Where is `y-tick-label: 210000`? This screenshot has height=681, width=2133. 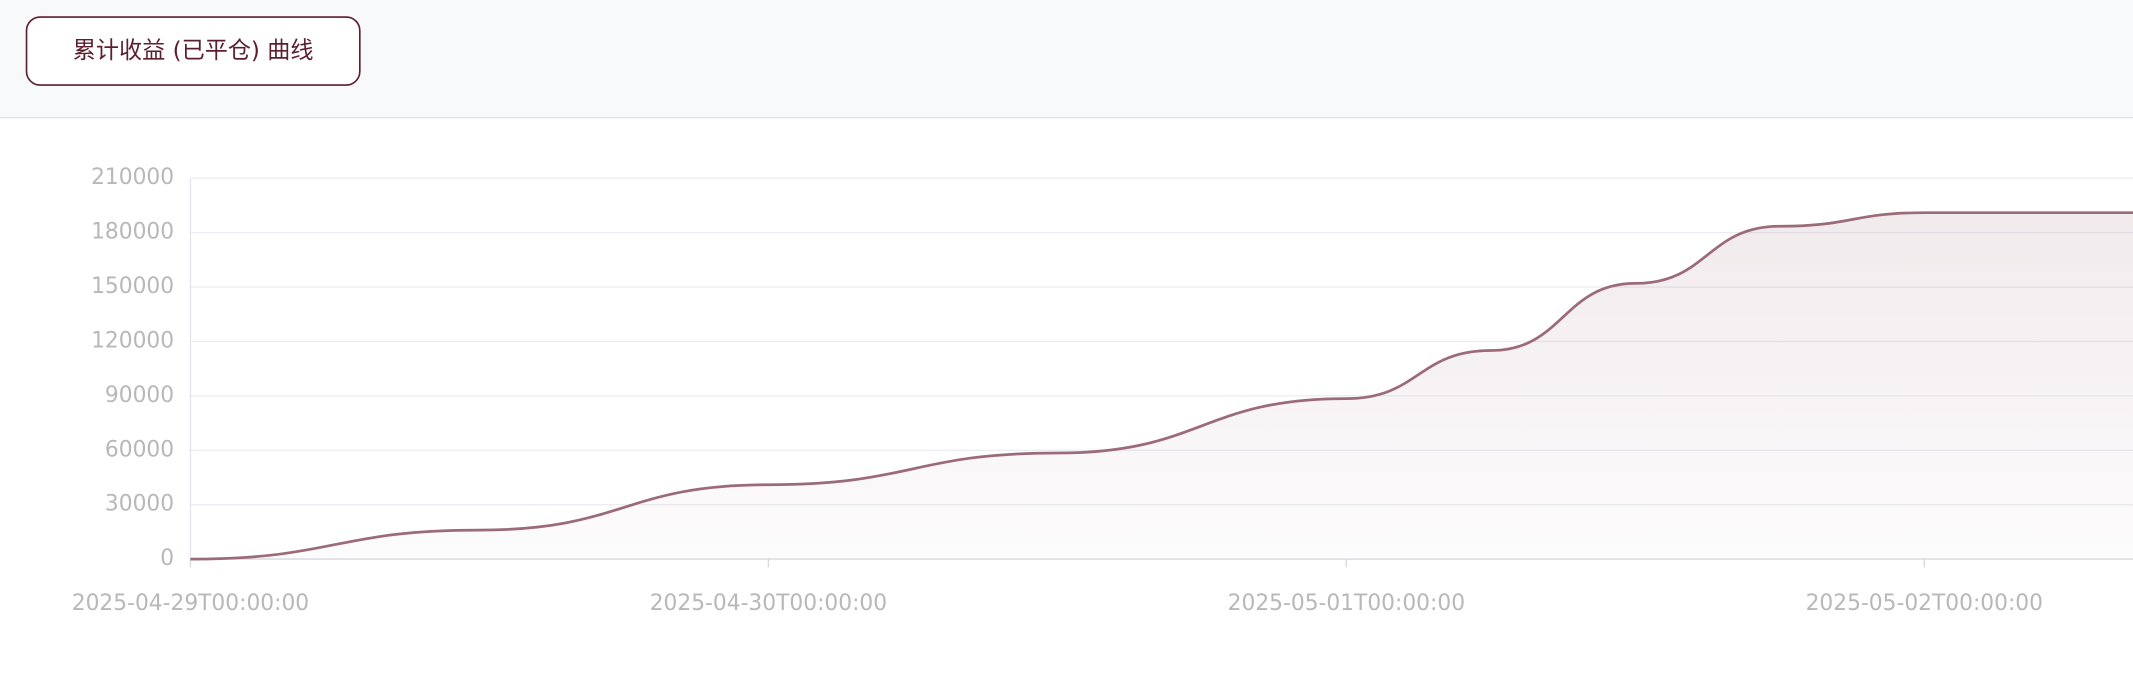 y-tick-label: 210000 is located at coordinates (132, 177).